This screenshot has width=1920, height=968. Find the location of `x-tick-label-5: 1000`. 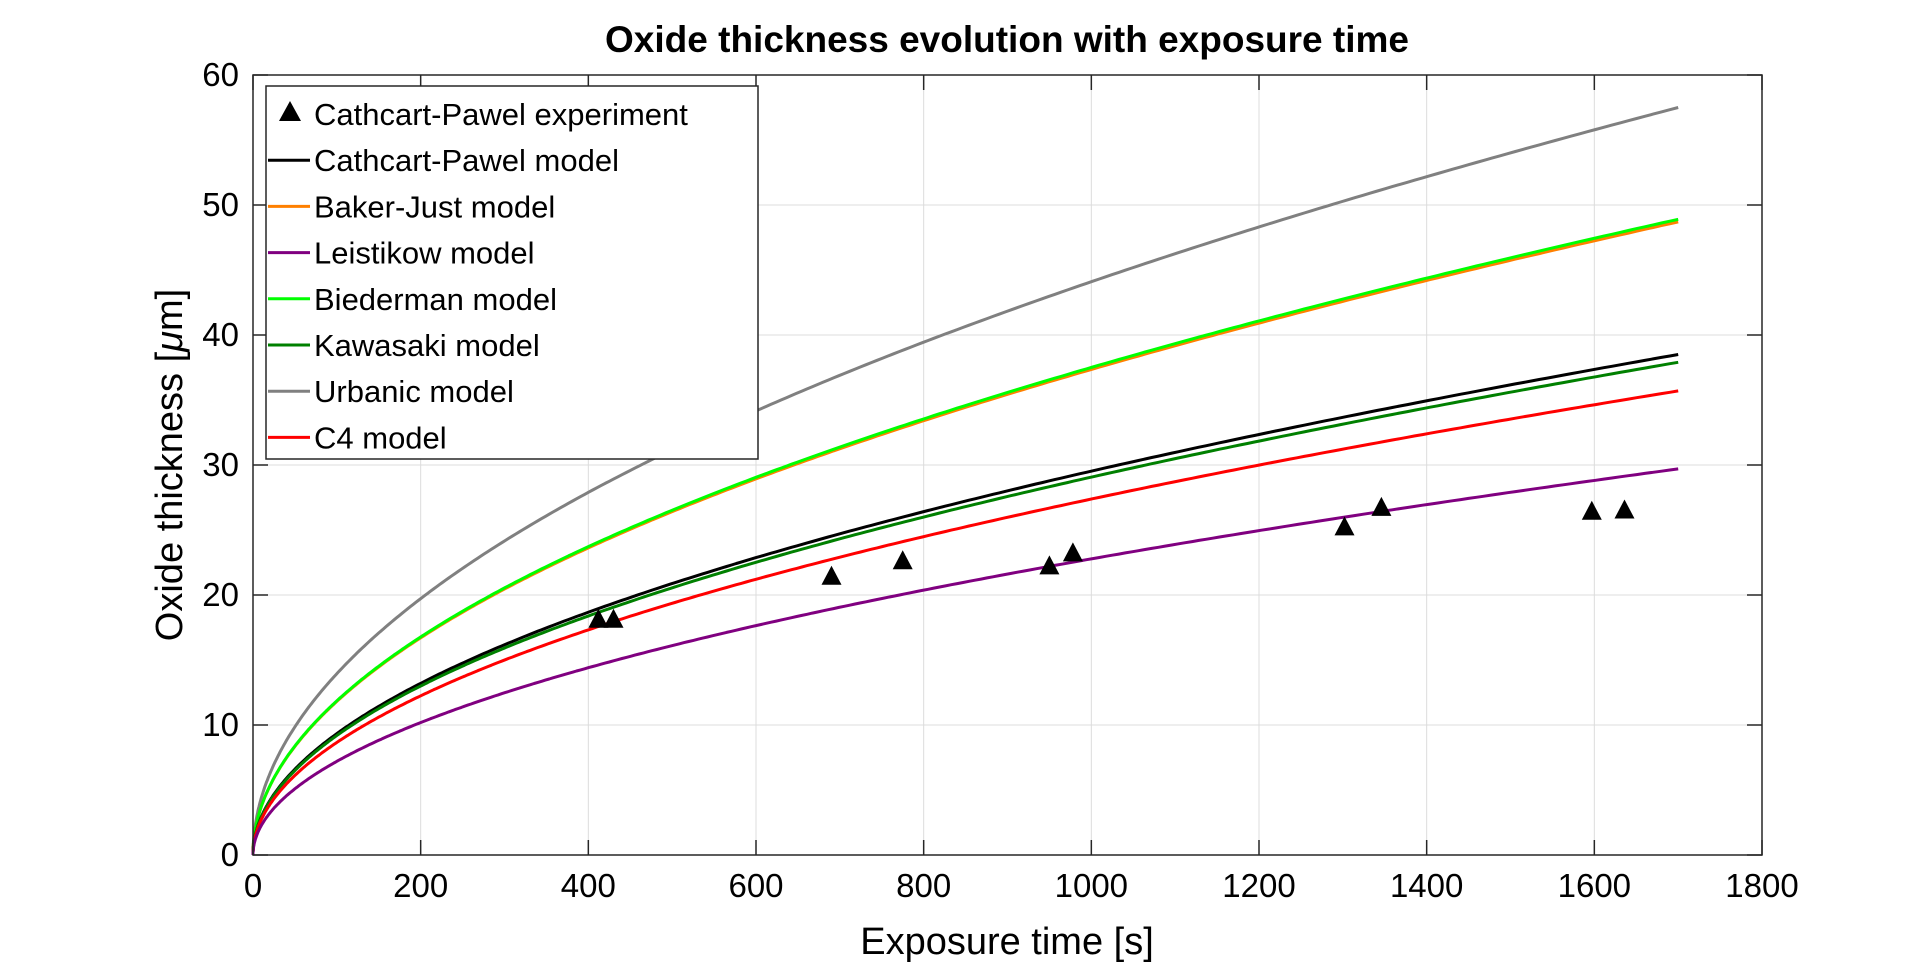

x-tick-label-5: 1000 is located at coordinates (1091, 885).